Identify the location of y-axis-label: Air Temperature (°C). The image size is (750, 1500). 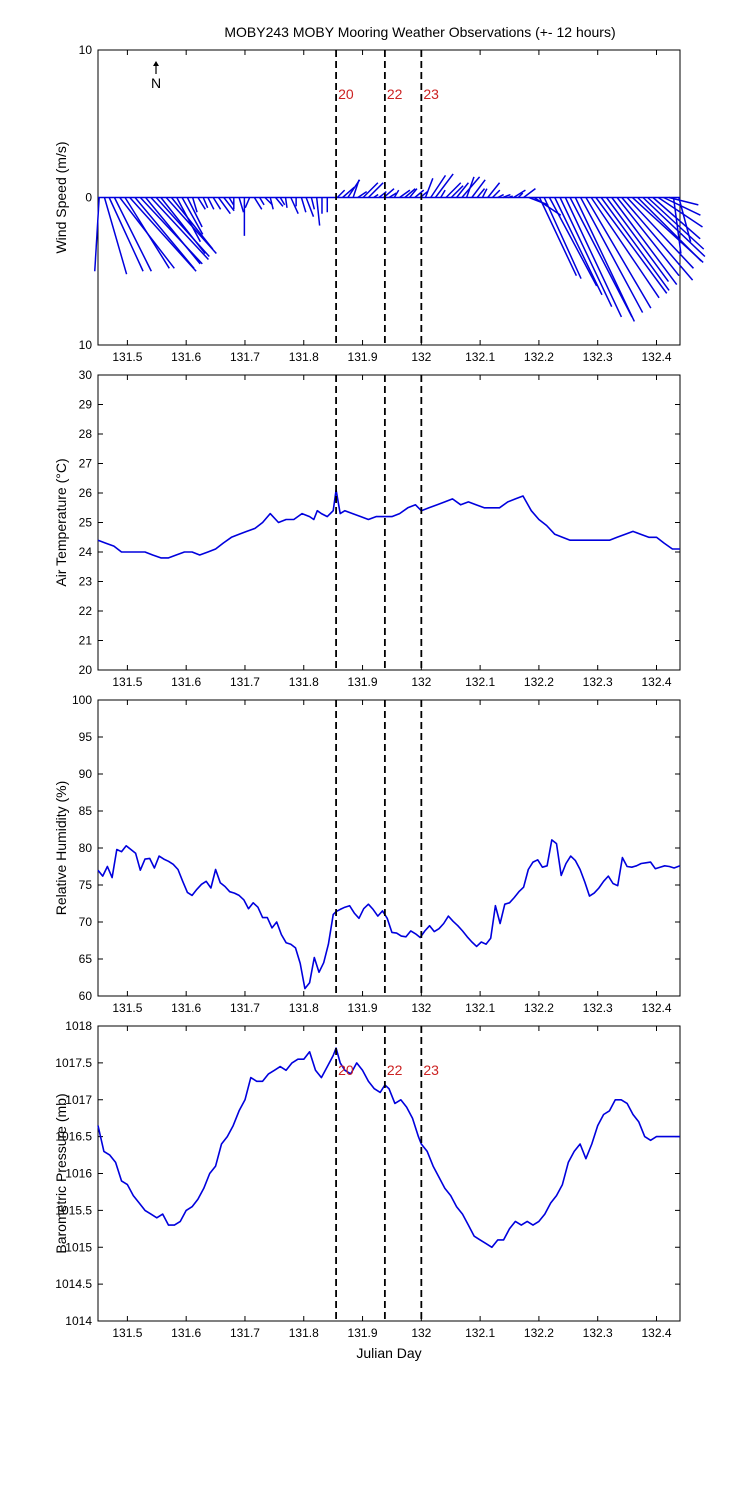
(61, 522).